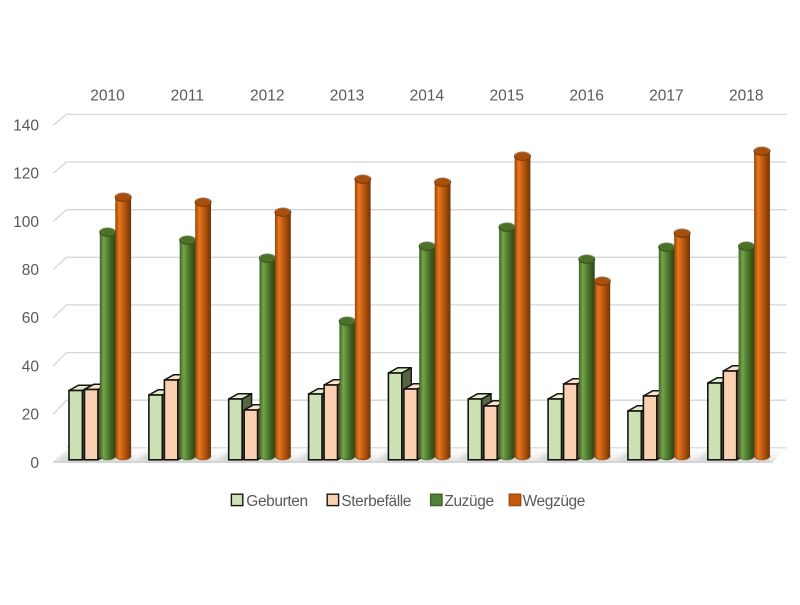 The height and width of the screenshot is (605, 800). Describe the element at coordinates (554, 501) in the screenshot. I see `svg-text: Wegzüge` at that location.